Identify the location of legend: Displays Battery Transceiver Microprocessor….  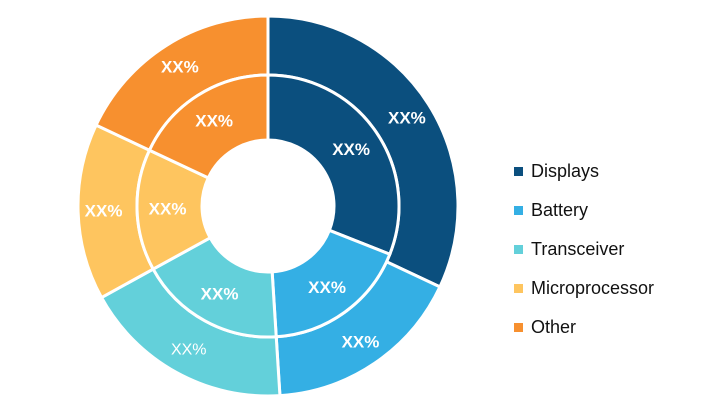
(584, 249).